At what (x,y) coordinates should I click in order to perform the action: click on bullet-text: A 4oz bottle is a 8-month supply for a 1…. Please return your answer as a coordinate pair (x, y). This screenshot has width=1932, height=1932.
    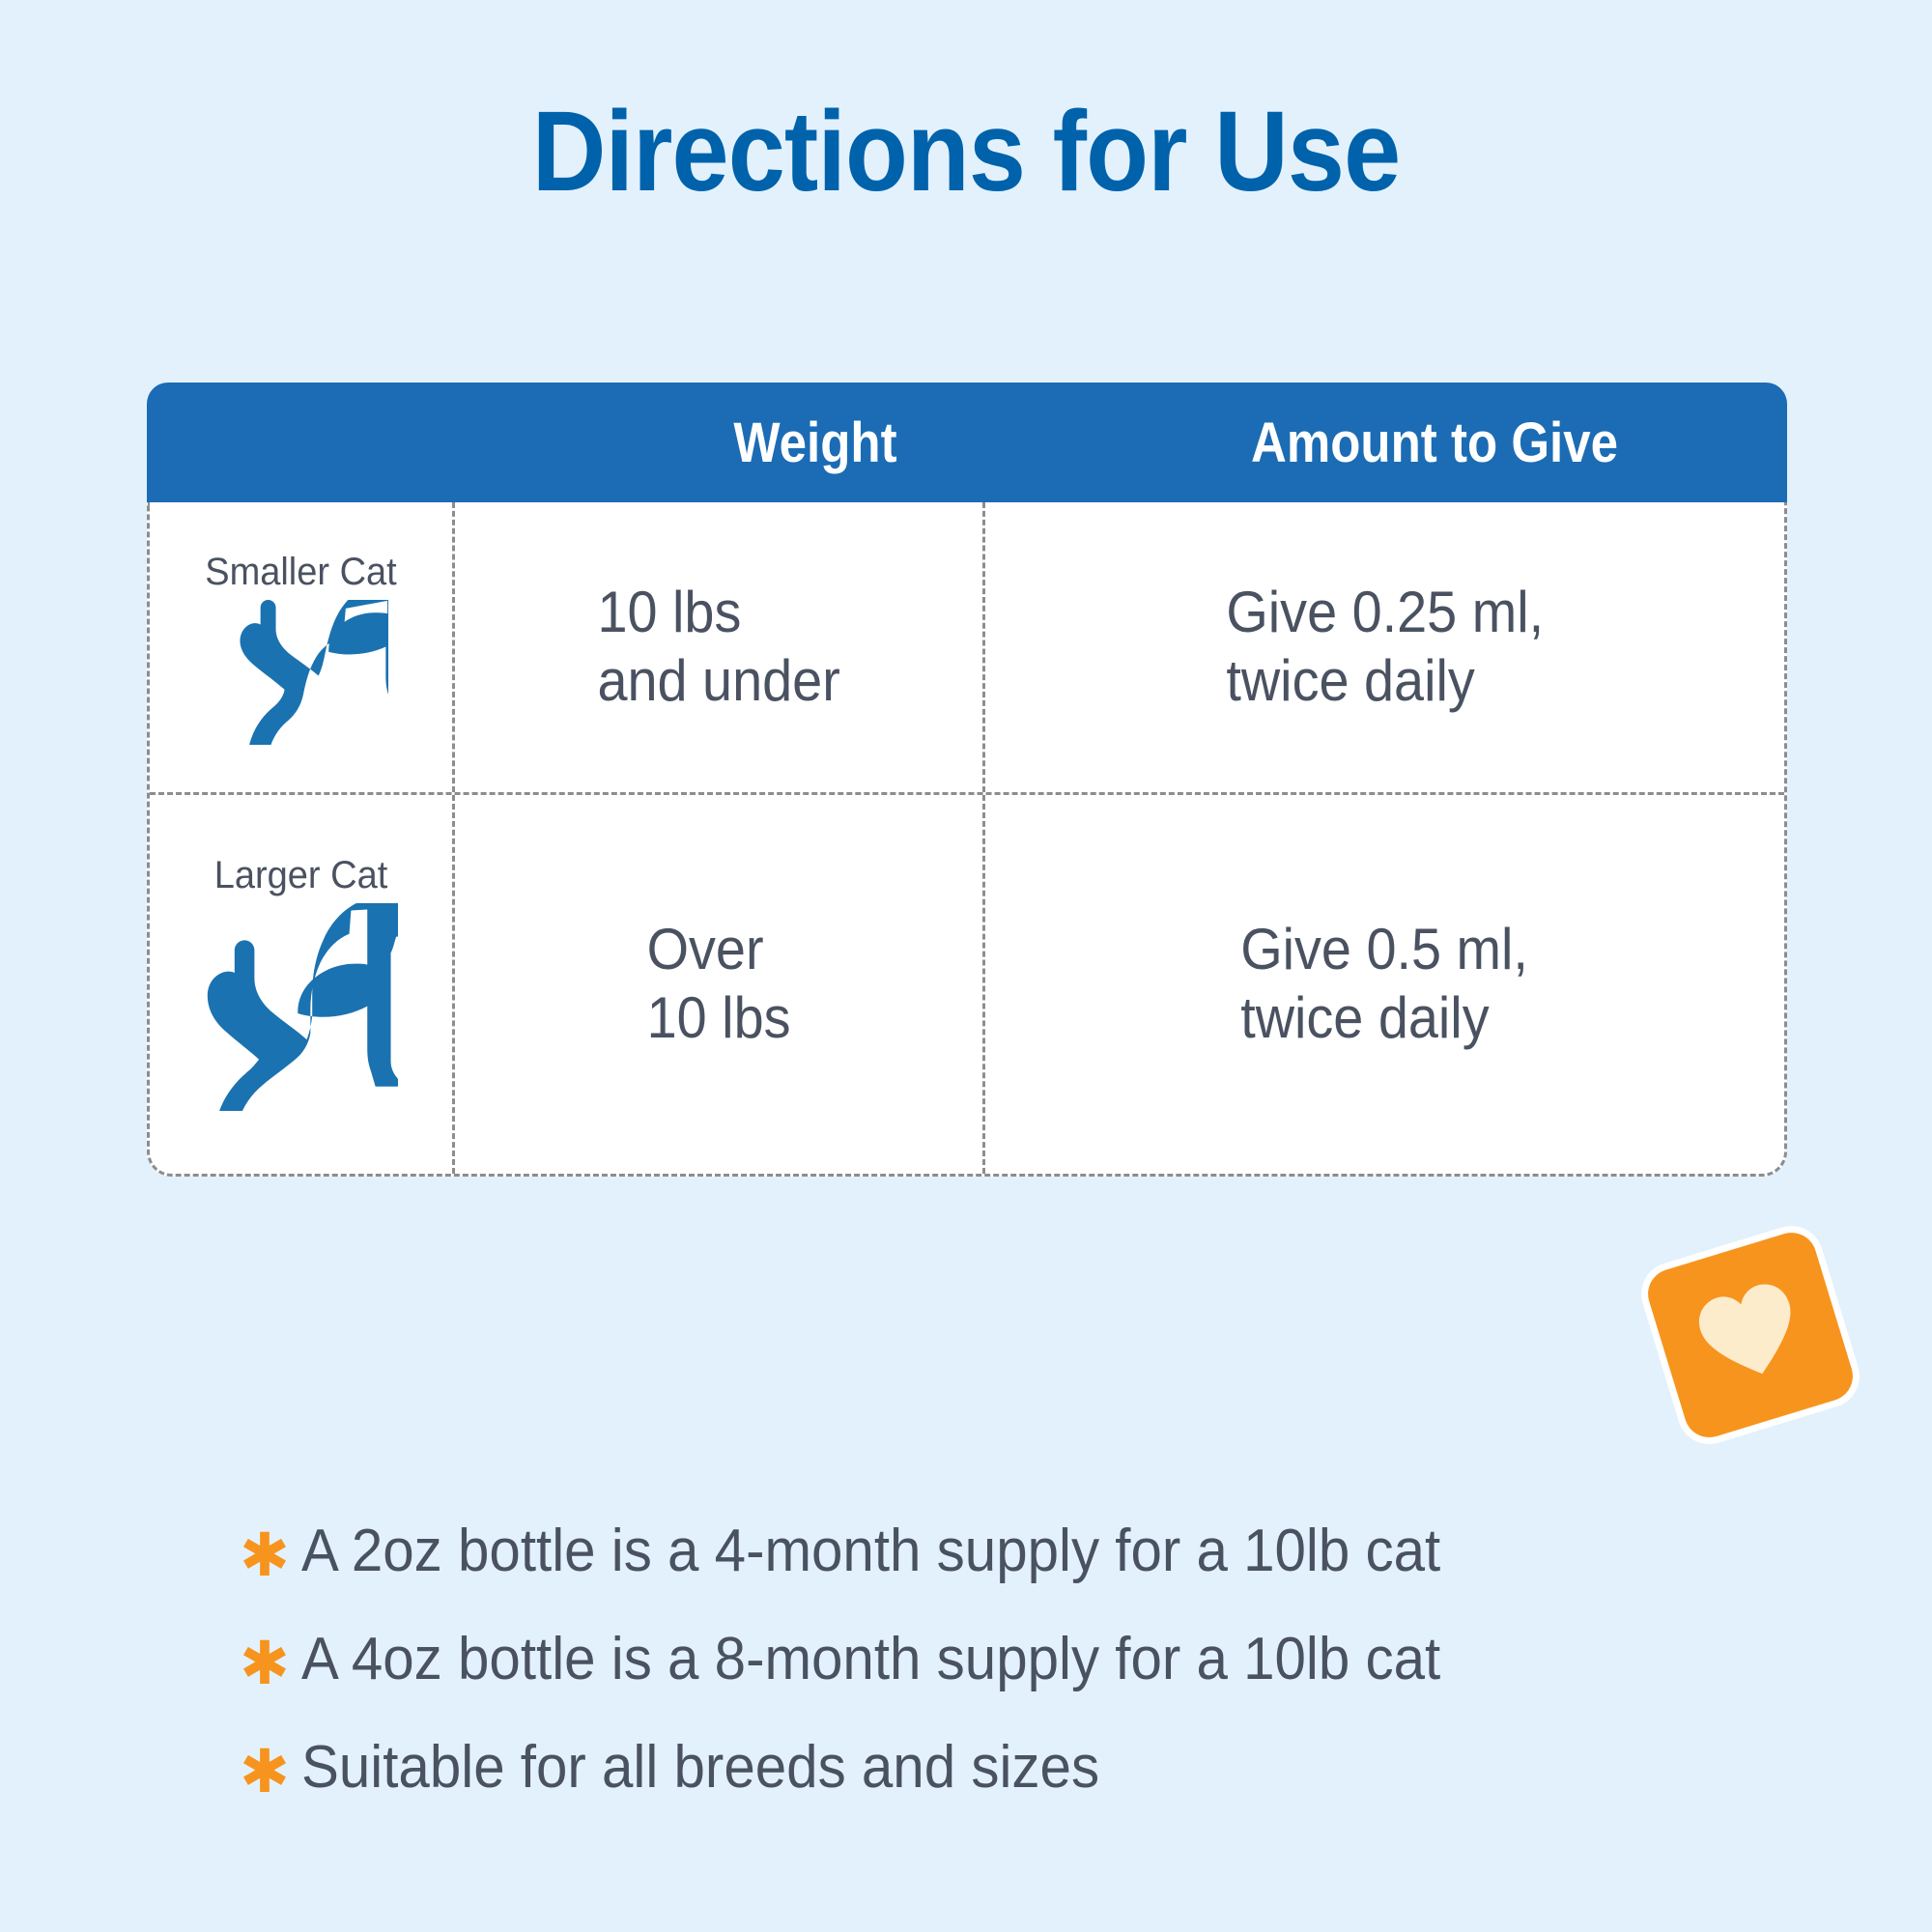
    Looking at the image, I should click on (871, 1659).